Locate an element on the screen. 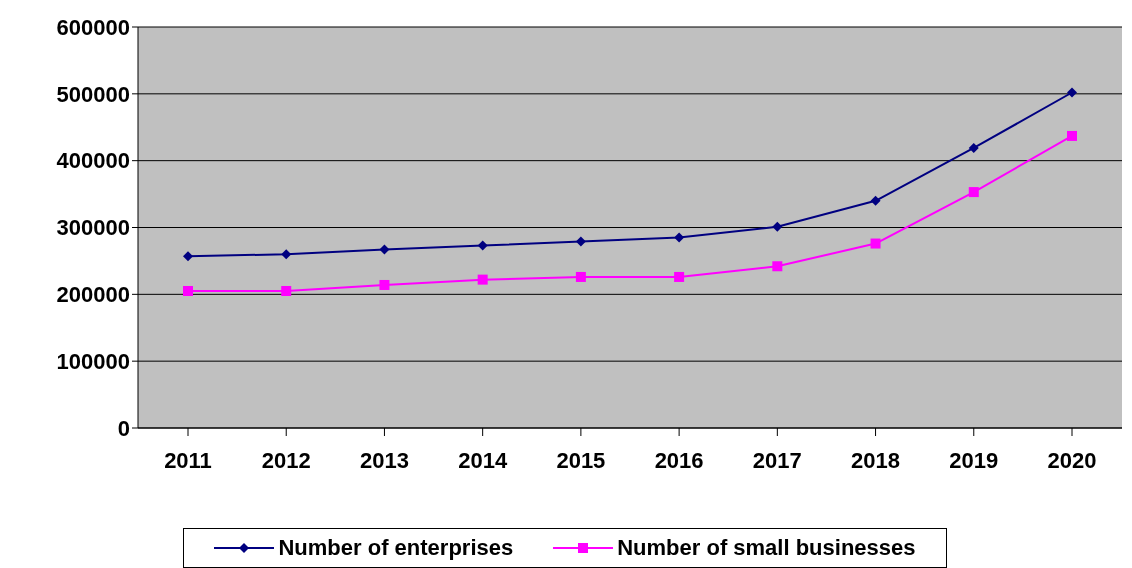 This screenshot has height=568, width=1132. x-tick-label: 2013 is located at coordinates (384, 460).